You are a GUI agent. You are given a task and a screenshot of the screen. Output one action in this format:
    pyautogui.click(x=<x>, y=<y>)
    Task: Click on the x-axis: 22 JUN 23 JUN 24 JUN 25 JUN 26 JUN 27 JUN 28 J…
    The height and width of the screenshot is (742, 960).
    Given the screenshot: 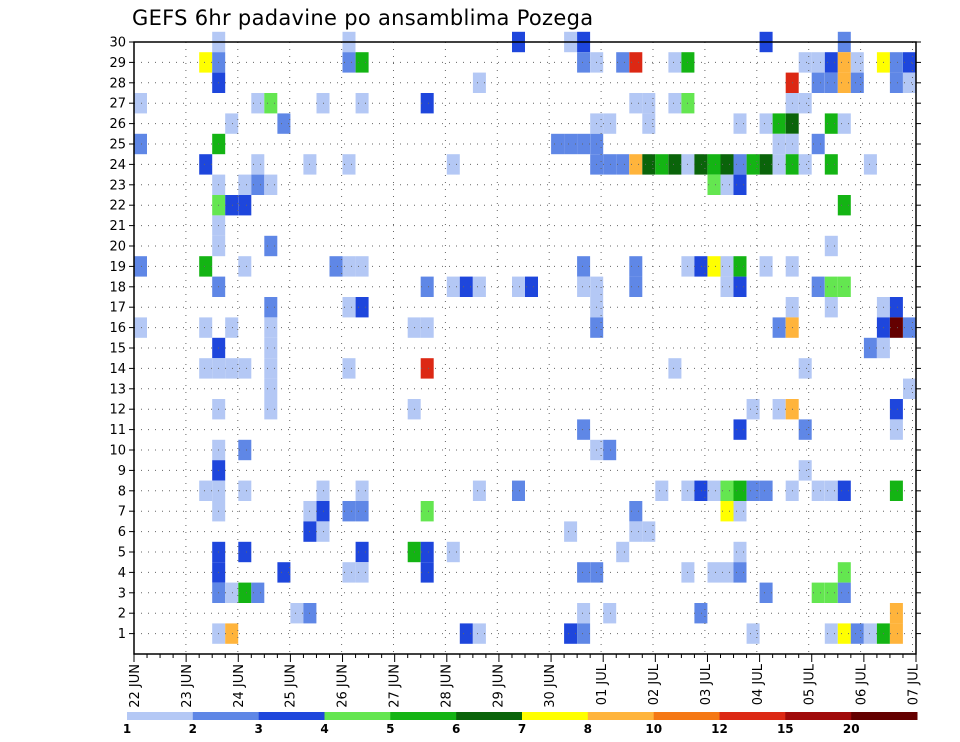 What is the action you would take?
    pyautogui.click(x=525, y=681)
    